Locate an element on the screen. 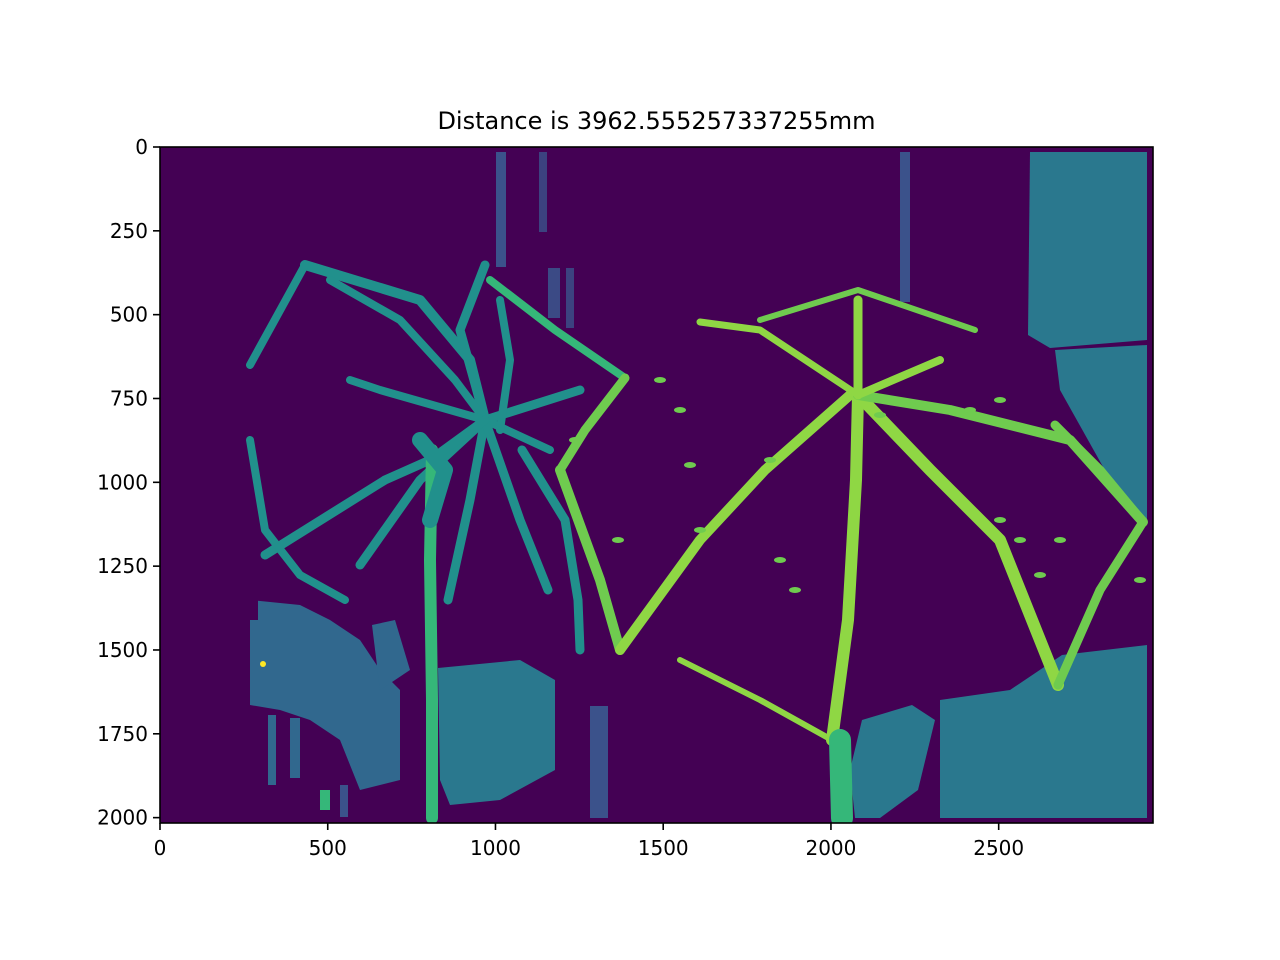  right-wall-mid is located at coordinates (1101, 432).